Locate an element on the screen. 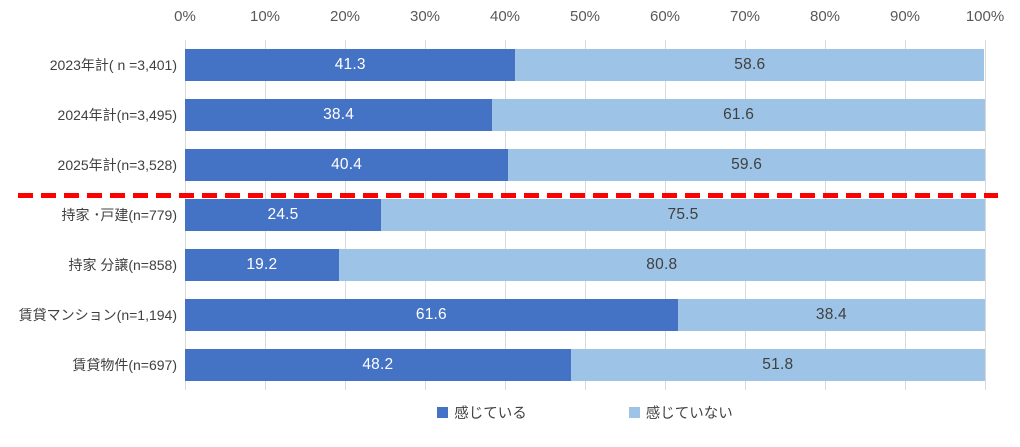 The width and height of the screenshot is (1020, 447). legend-item: 感じていない is located at coordinates (680, 412).